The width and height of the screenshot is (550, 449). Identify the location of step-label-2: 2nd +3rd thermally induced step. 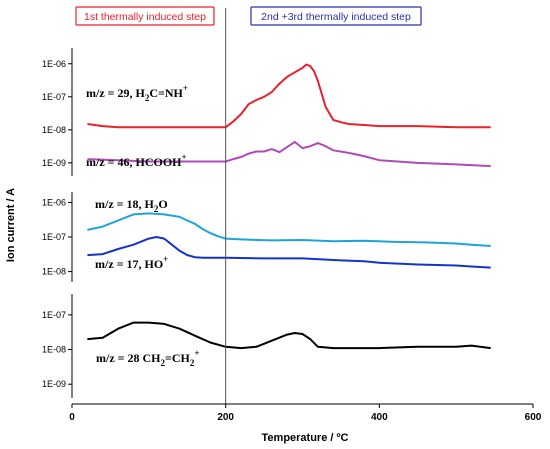
(336, 16).